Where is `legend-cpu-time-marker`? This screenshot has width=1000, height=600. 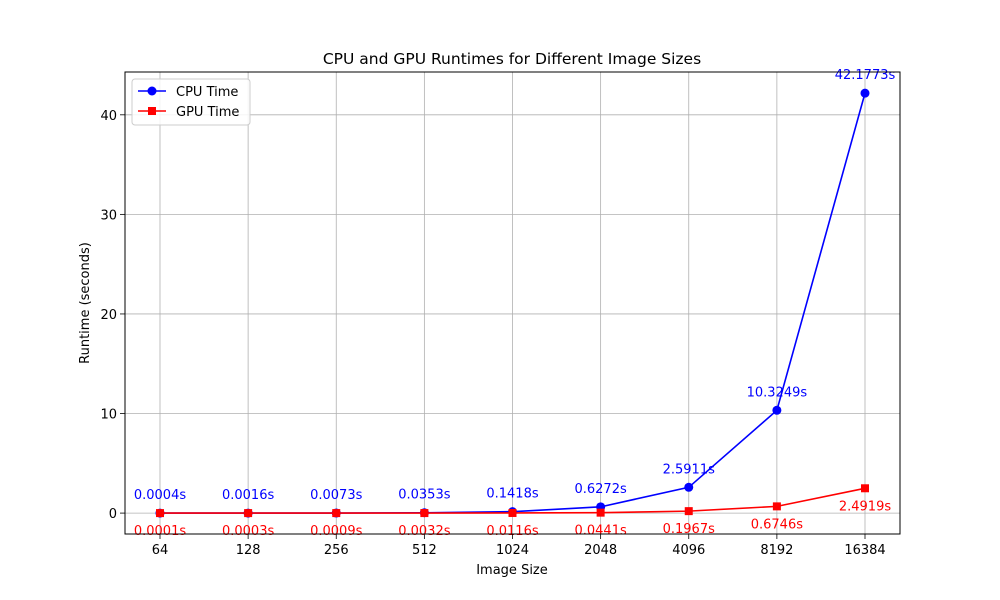
legend-cpu-time-marker is located at coordinates (152, 91).